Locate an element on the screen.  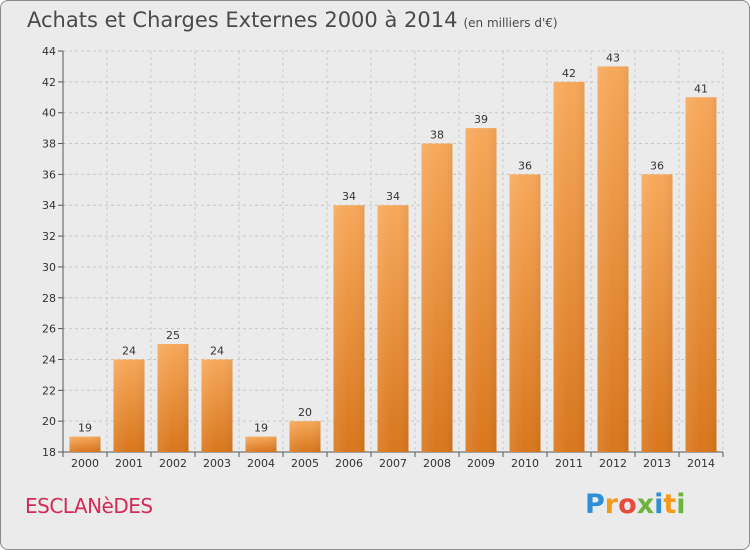
logo-letter: x is located at coordinates (645, 504).